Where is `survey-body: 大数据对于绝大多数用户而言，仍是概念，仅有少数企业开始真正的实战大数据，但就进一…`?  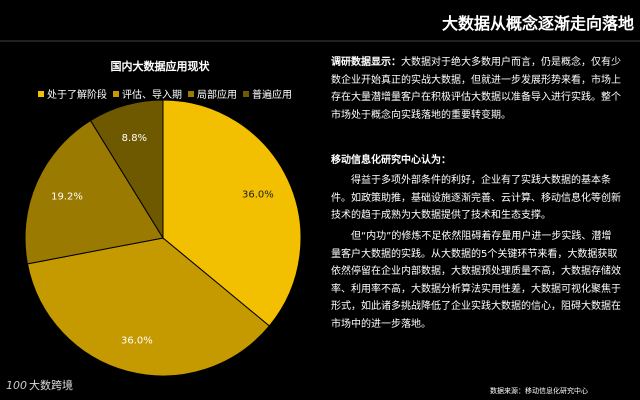
survey-body: 大数据对于绝大多数用户而言，仍是概念，仅有少数企业开始真正的实战大数据，但就进一… is located at coordinates (476, 89).